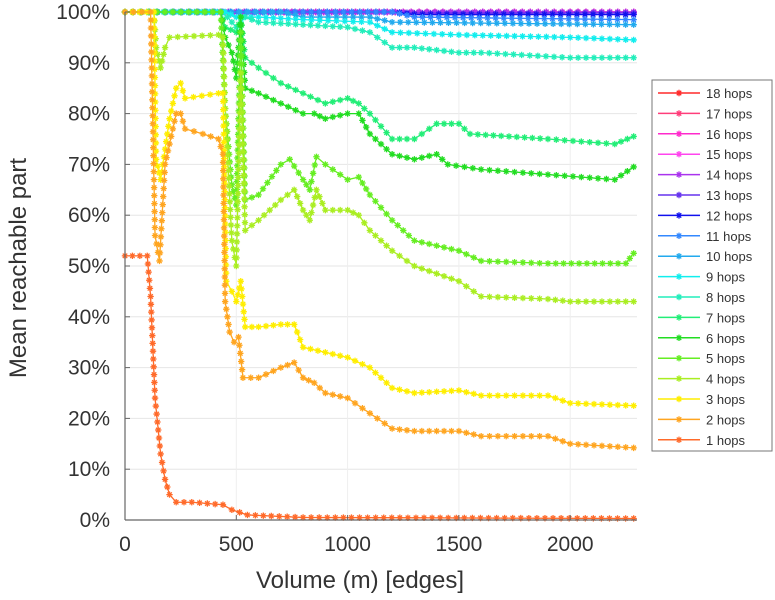 The image size is (775, 600). Describe the element at coordinates (89, 114) in the screenshot. I see `y-tick-label: 80%` at that location.